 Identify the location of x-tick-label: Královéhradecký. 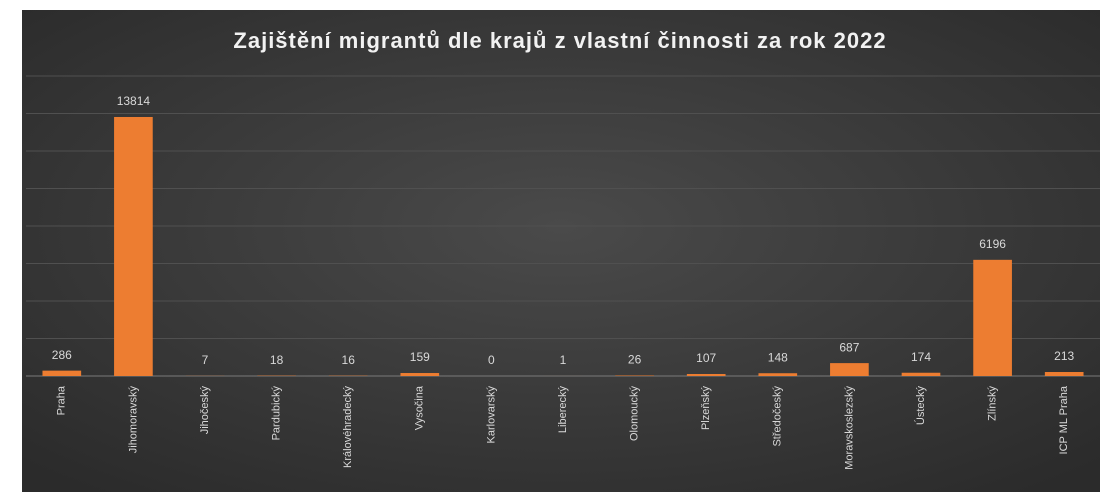
(348, 427).